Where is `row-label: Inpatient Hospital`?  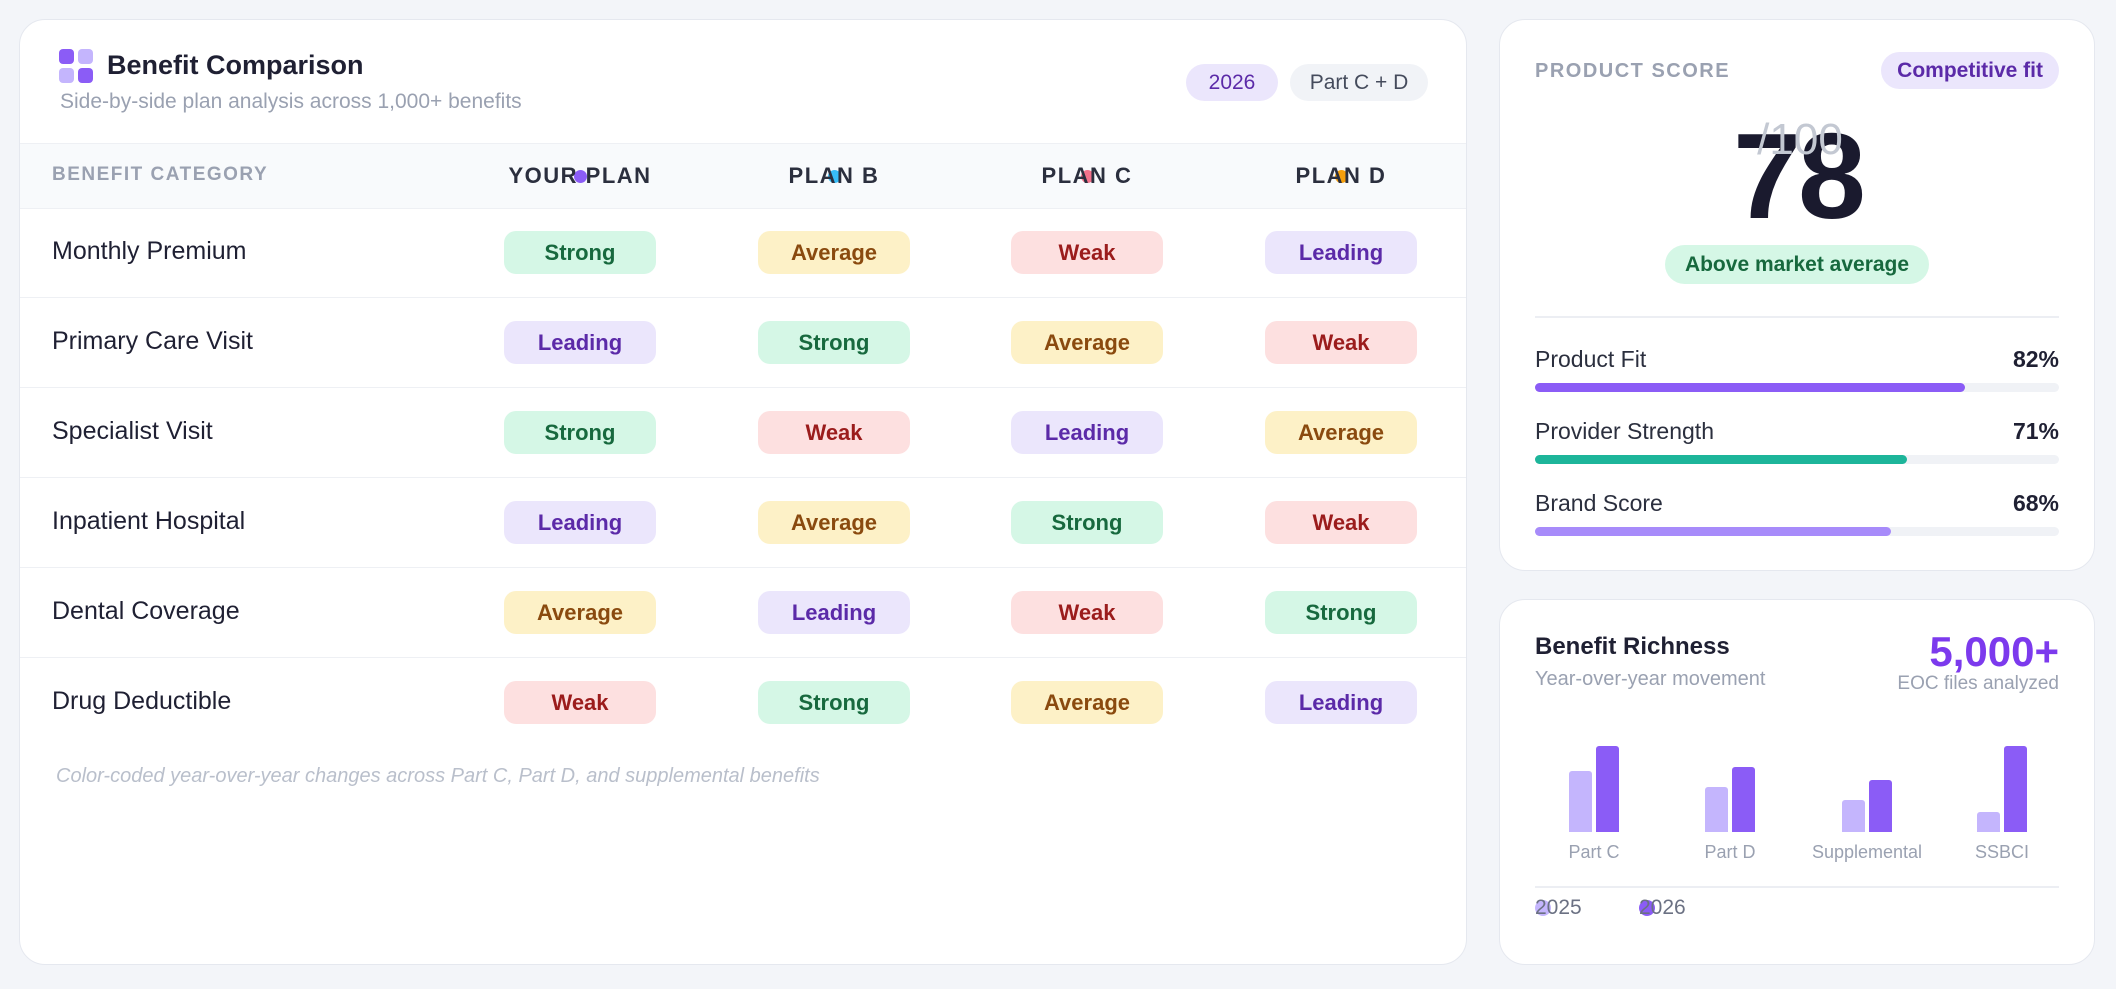 row-label: Inpatient Hospital is located at coordinates (149, 521).